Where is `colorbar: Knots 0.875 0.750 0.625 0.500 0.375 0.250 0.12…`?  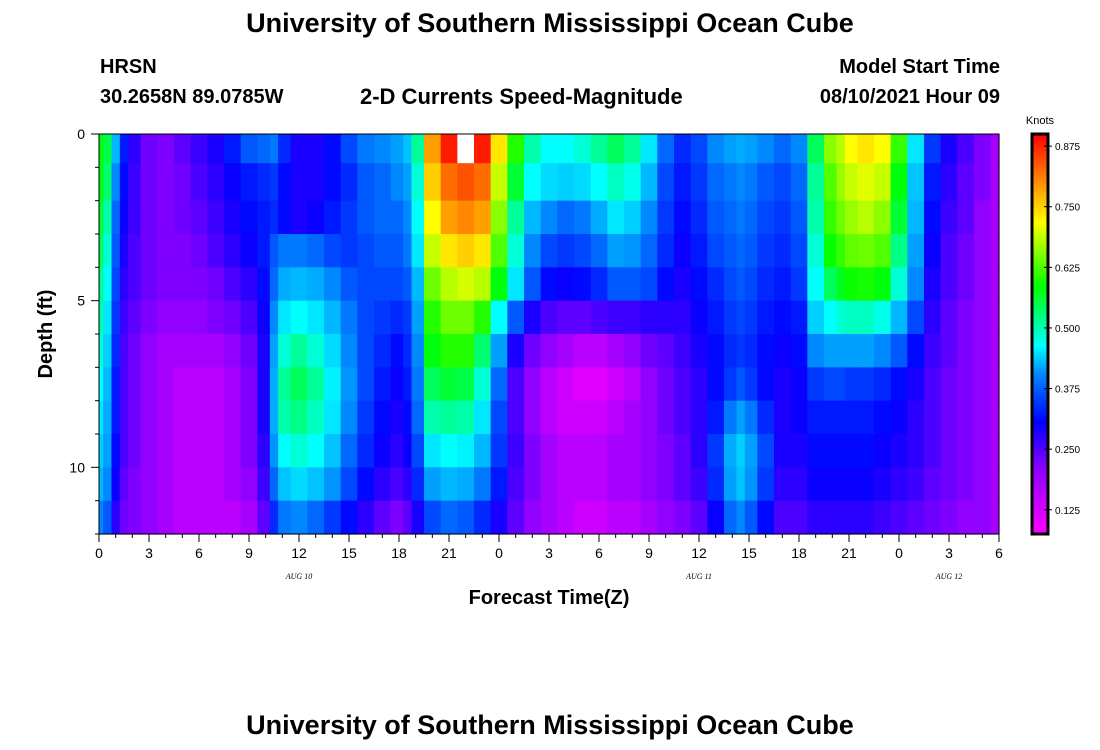 colorbar: Knots 0.875 0.750 0.625 0.500 0.375 0.250 0.12… is located at coordinates (1053, 325).